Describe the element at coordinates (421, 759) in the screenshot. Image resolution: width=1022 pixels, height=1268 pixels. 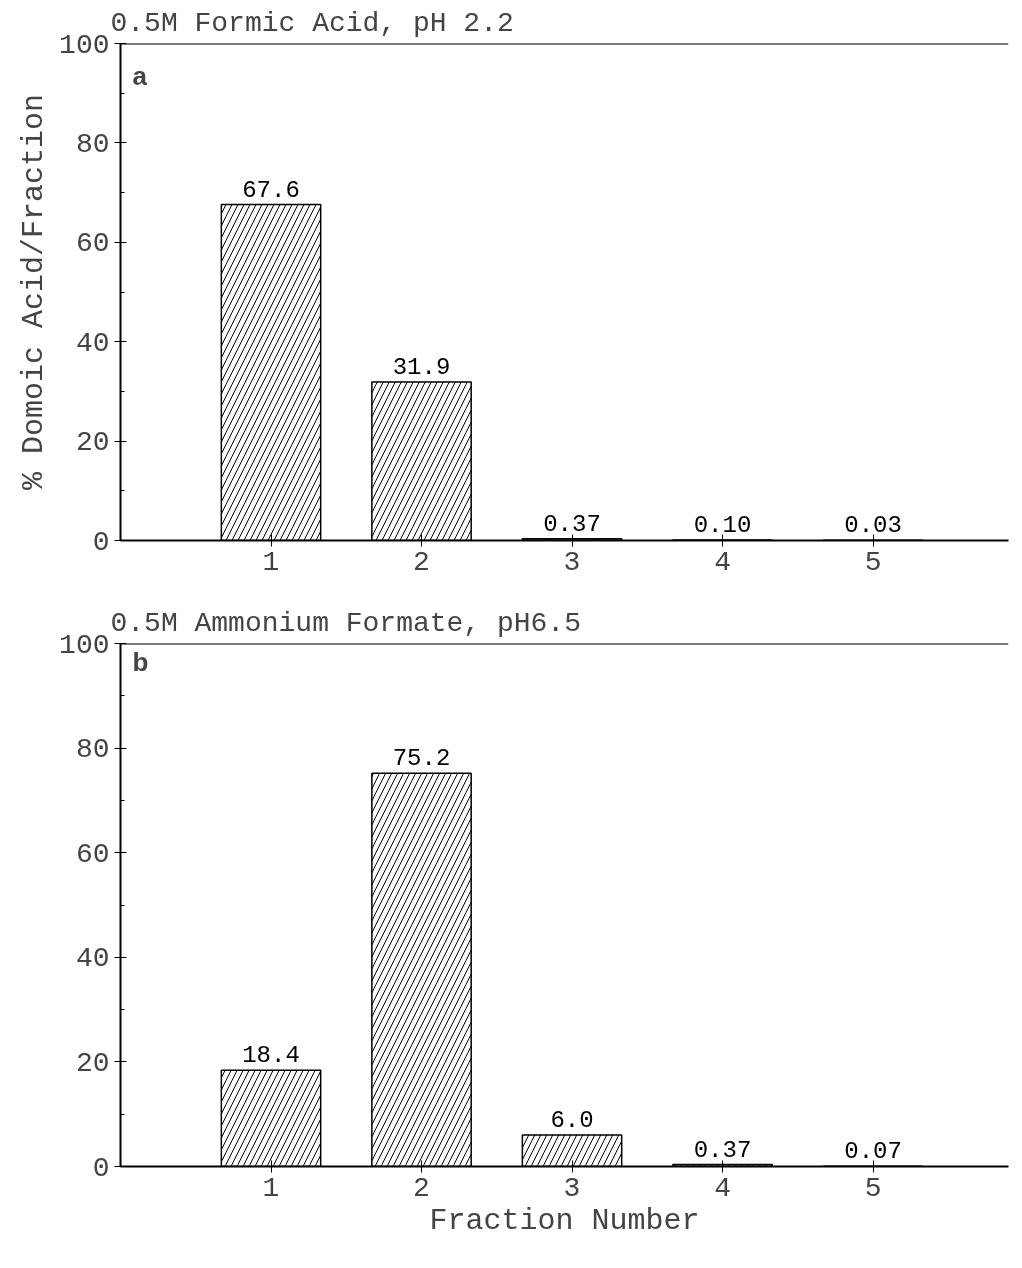
I see `data-label: 75.2` at that location.